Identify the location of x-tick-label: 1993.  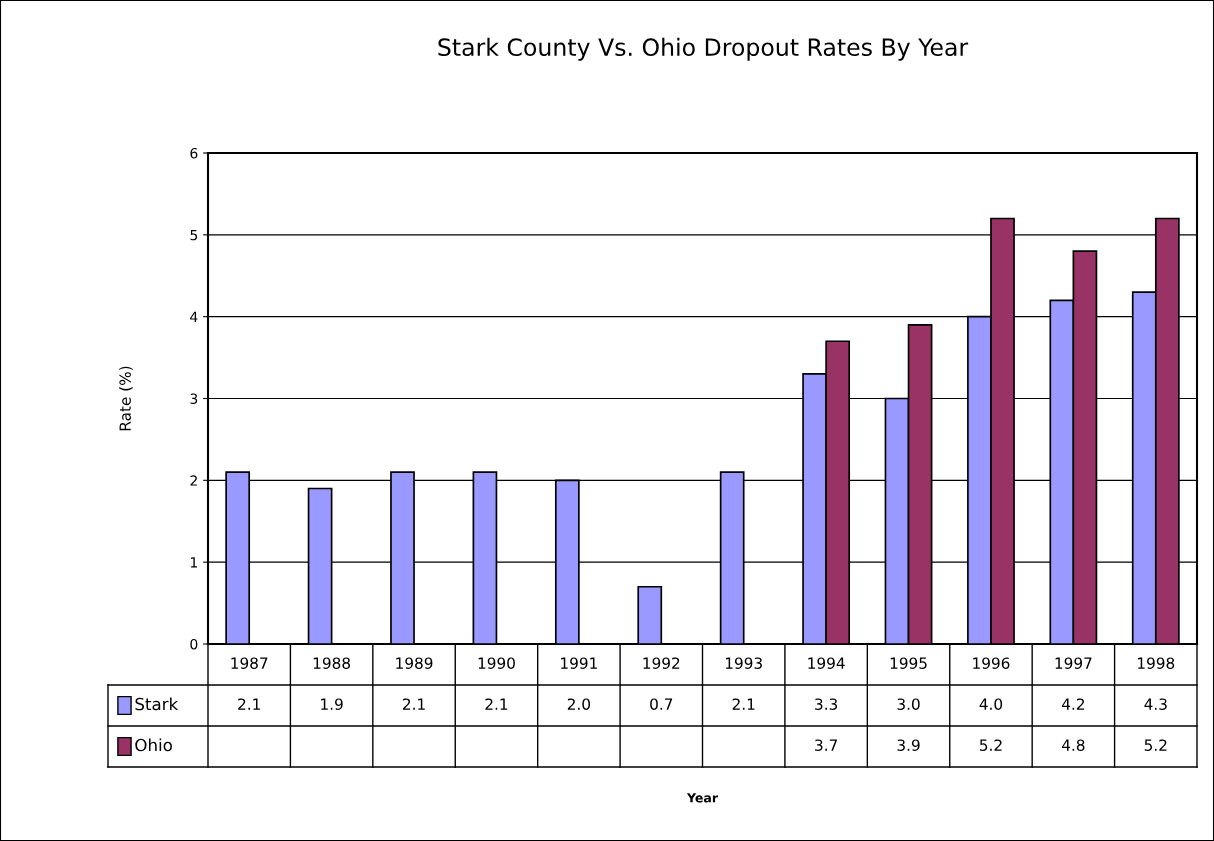
(743, 663).